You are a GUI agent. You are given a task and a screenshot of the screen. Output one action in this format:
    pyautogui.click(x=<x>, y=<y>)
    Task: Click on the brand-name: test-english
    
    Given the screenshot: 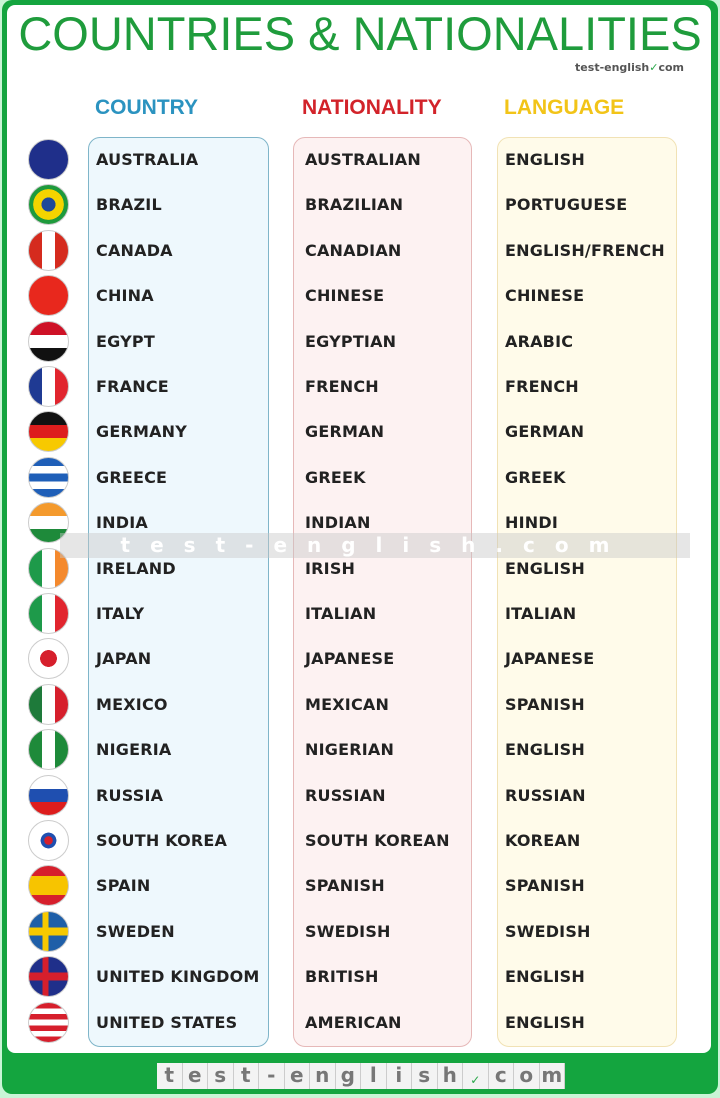 What is the action you would take?
    pyautogui.click(x=612, y=67)
    